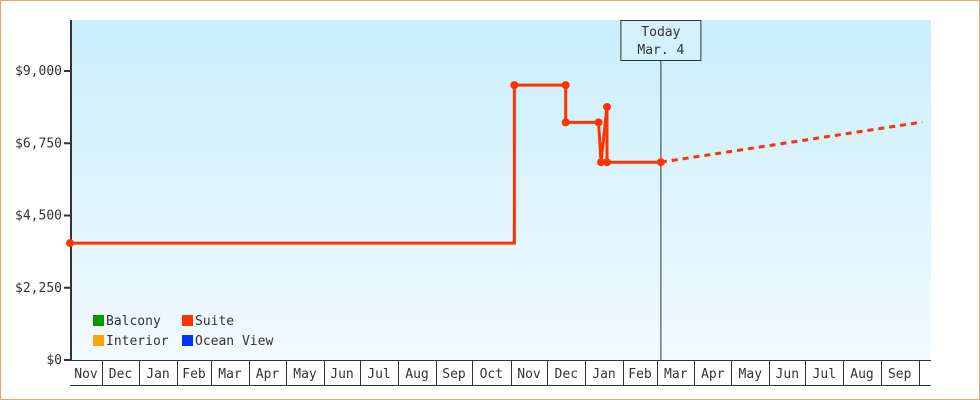  Describe the element at coordinates (38, 216) in the screenshot. I see `y-tick-label: $4,500` at that location.